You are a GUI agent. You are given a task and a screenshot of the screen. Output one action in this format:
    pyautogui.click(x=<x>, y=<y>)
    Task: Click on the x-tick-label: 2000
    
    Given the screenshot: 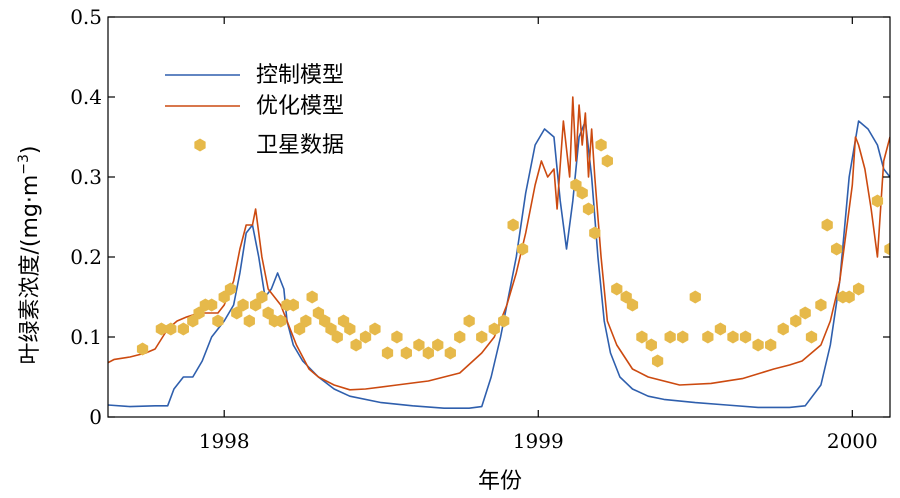 What is the action you would take?
    pyautogui.click(x=852, y=441)
    